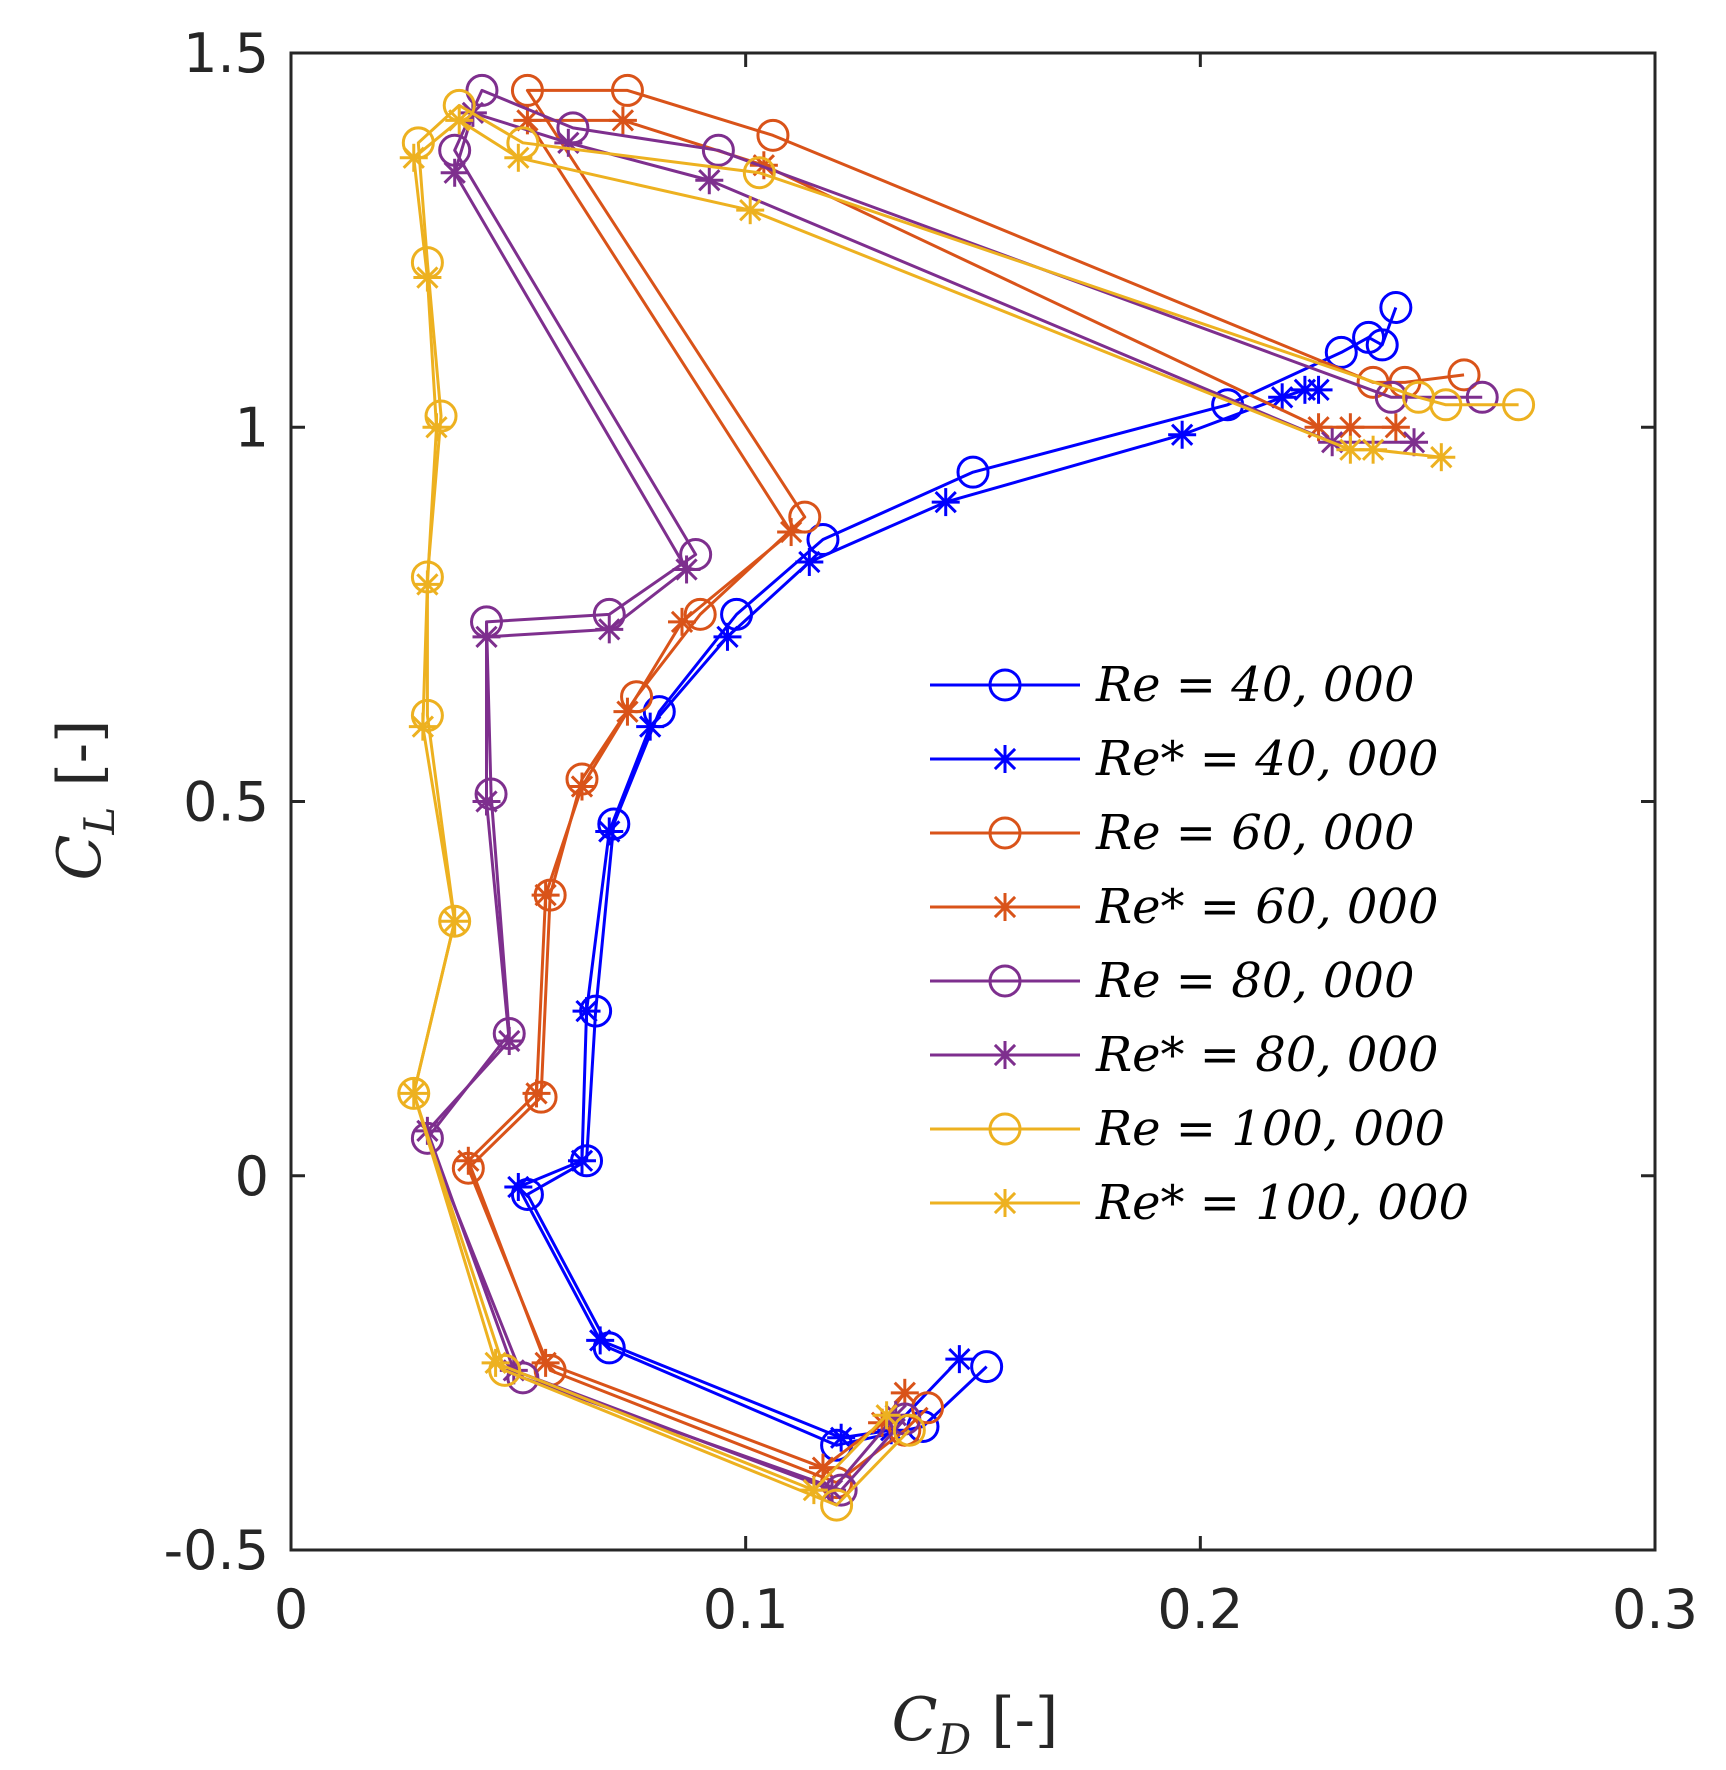  What do you see at coordinates (252, 1176) in the screenshot?
I see `y-tick-label: 0` at bounding box center [252, 1176].